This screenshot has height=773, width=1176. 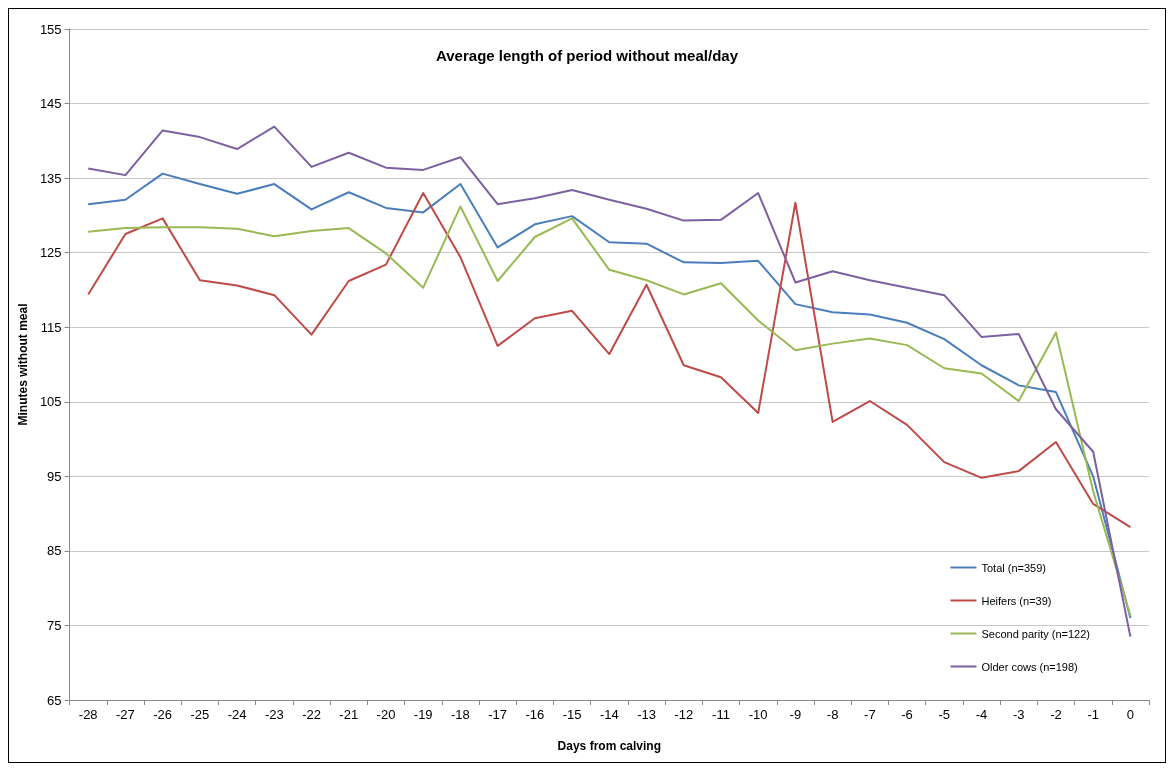 What do you see at coordinates (88, 714) in the screenshot?
I see `x-tick-label: -28` at bounding box center [88, 714].